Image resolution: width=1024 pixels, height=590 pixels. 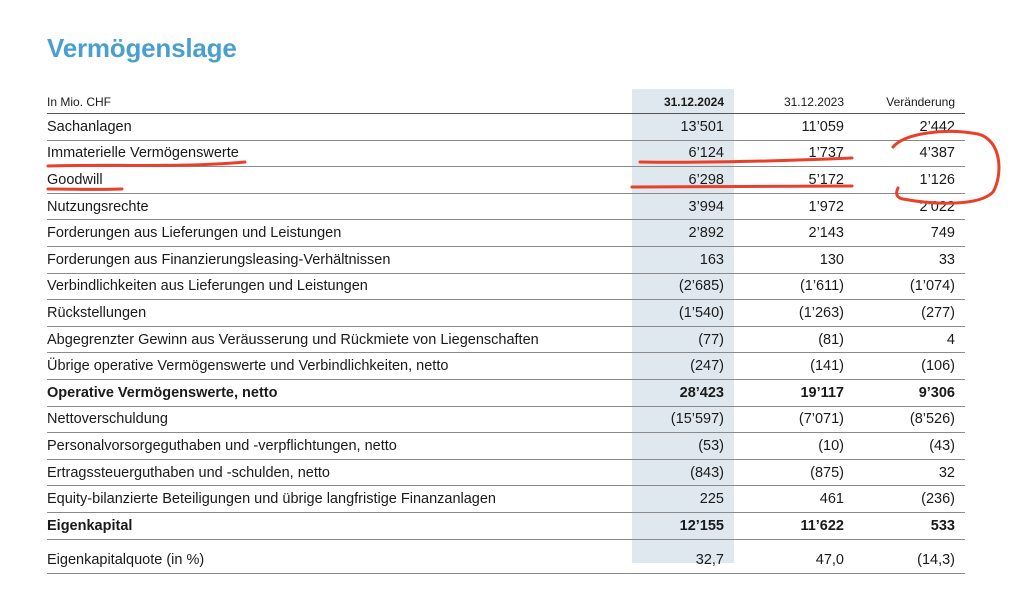 What do you see at coordinates (909, 233) in the screenshot?
I see `value-change: 749` at bounding box center [909, 233].